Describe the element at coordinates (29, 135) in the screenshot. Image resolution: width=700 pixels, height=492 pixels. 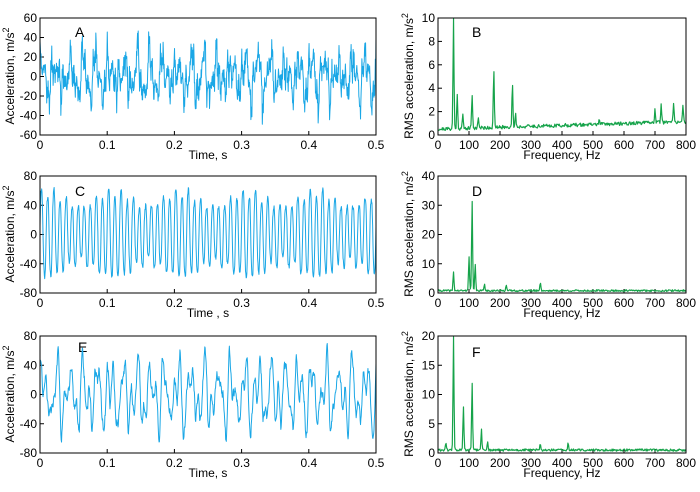
I see `panel-a-ytick-label: -60` at that location.